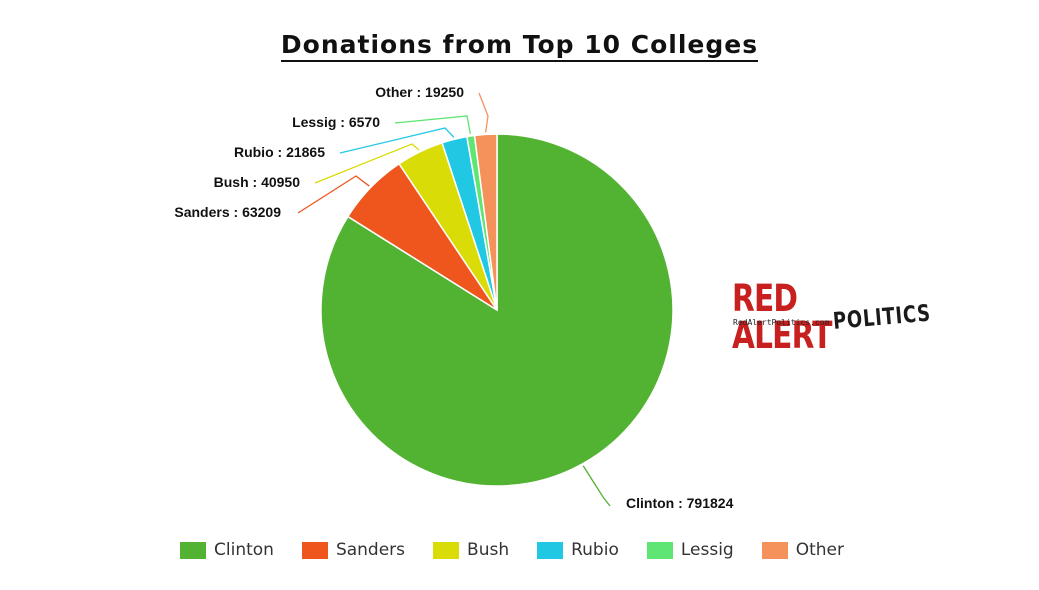 The width and height of the screenshot is (1039, 590). Describe the element at coordinates (596, 486) in the screenshot. I see `leader-line-clinton` at that location.